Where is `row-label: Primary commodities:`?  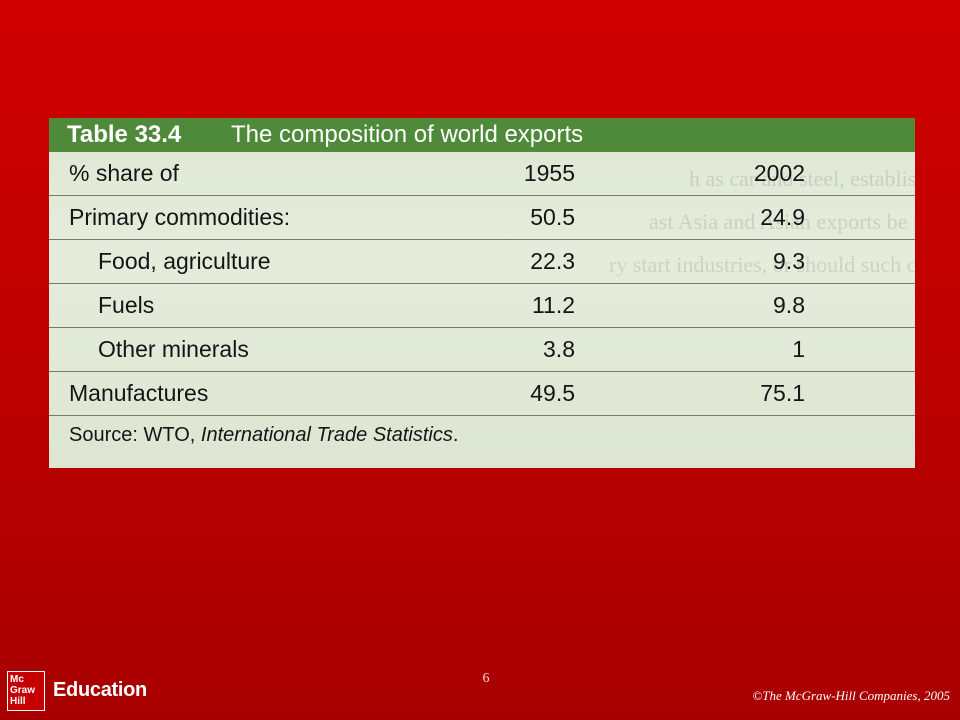 row-label: Primary commodities: is located at coordinates (180, 217).